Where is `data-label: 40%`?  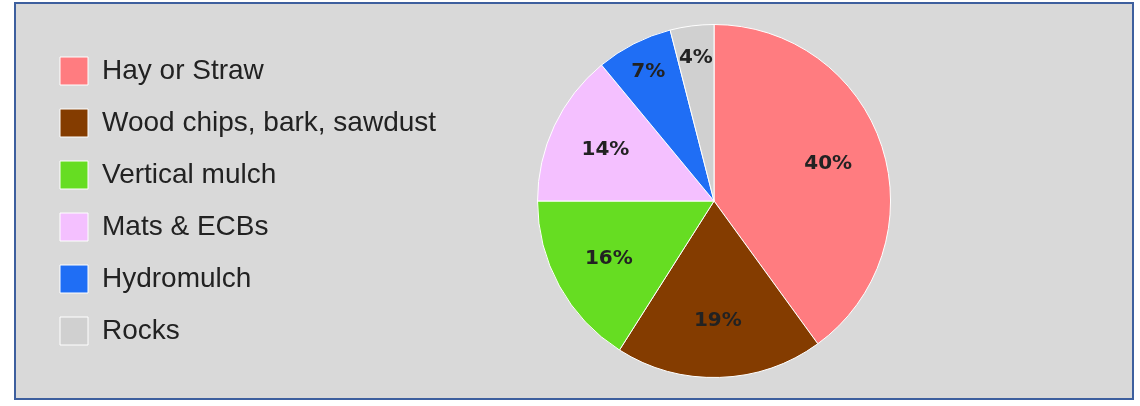
data-label: 40% is located at coordinates (828, 162).